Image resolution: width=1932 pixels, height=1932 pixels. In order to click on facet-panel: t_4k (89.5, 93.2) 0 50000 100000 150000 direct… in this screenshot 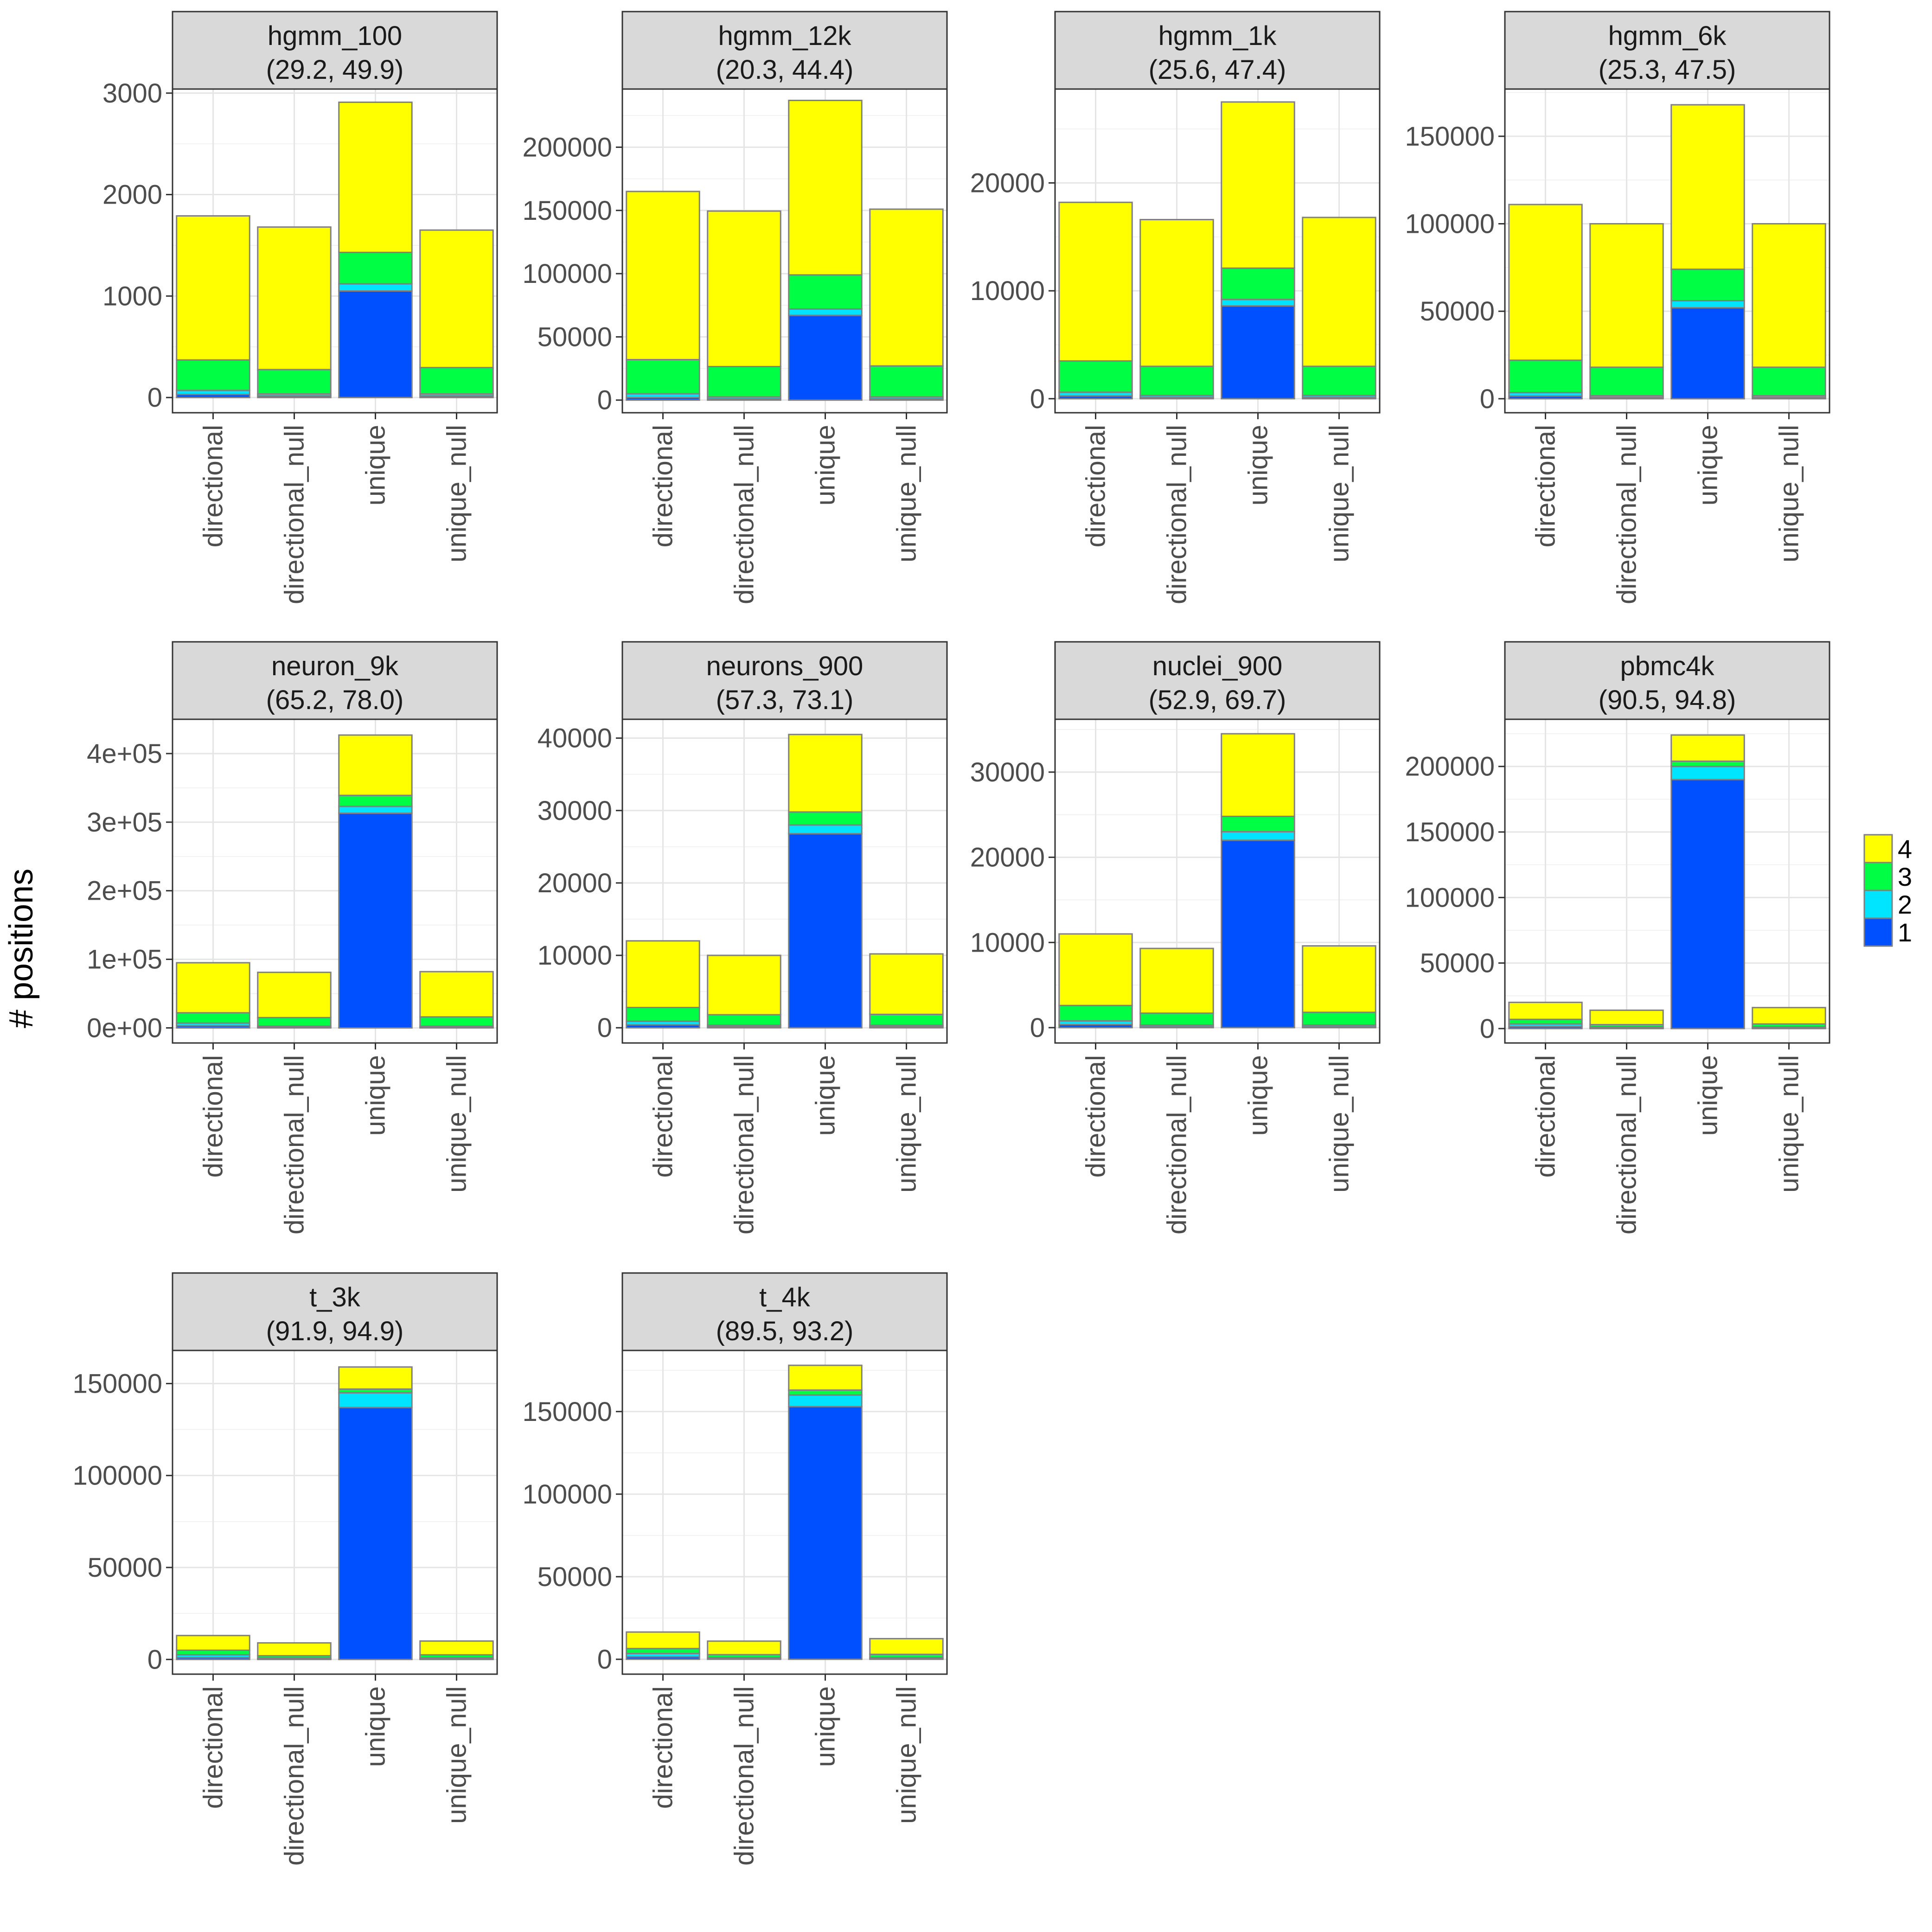, I will do `click(735, 1569)`.